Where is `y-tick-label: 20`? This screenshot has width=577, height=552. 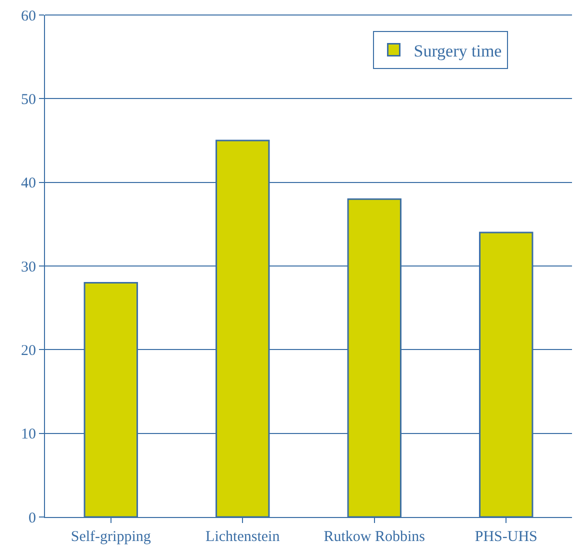
y-tick-label: 20 is located at coordinates (28, 350).